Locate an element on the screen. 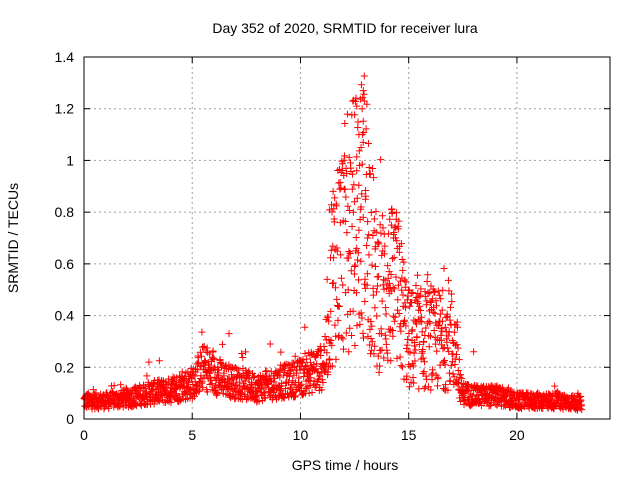  y-axis-label: SRMTID / TECUs is located at coordinates (13, 238).